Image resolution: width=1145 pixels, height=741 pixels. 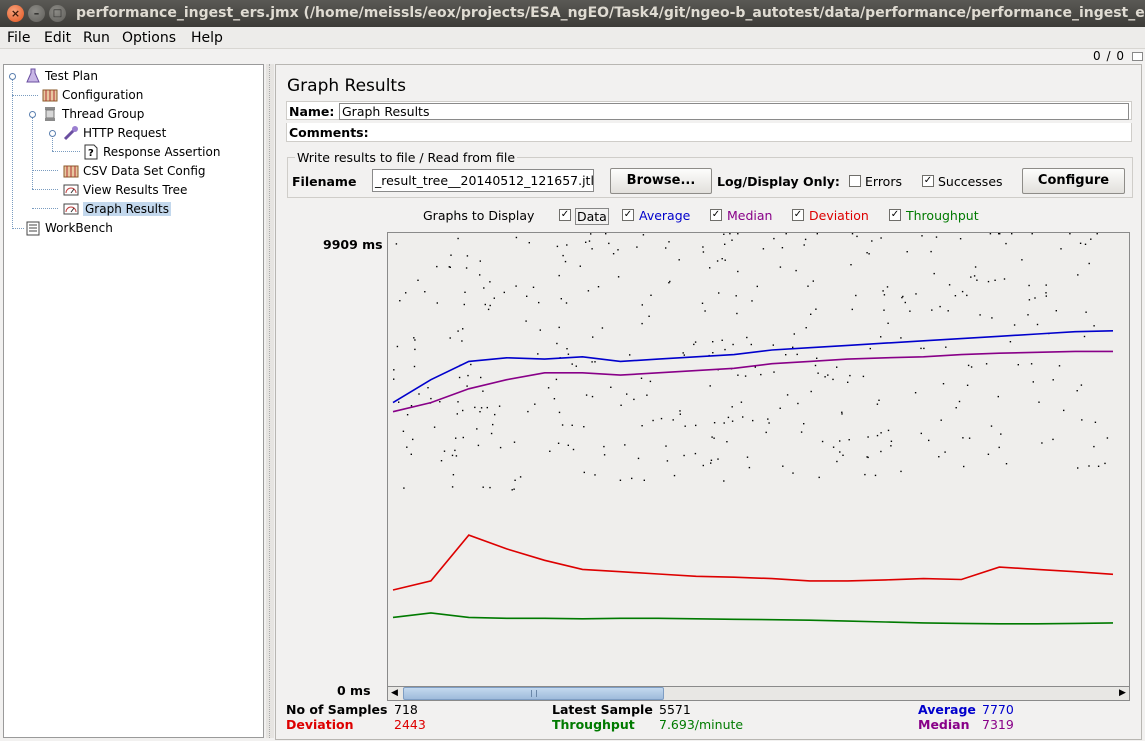 I want to click on tree-node-http-request: HTTP Request, so click(x=114, y=133).